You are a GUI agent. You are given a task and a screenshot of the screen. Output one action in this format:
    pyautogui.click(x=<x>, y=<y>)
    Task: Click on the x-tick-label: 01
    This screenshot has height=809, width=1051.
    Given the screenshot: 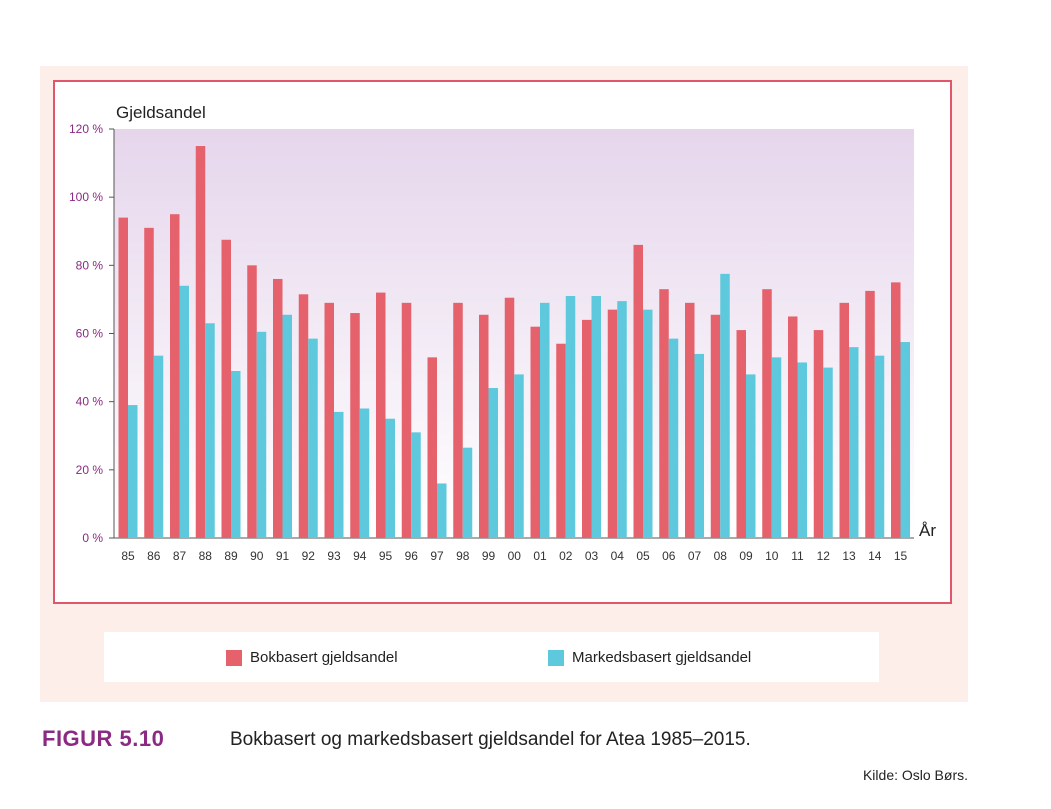 What is the action you would take?
    pyautogui.click(x=540, y=556)
    